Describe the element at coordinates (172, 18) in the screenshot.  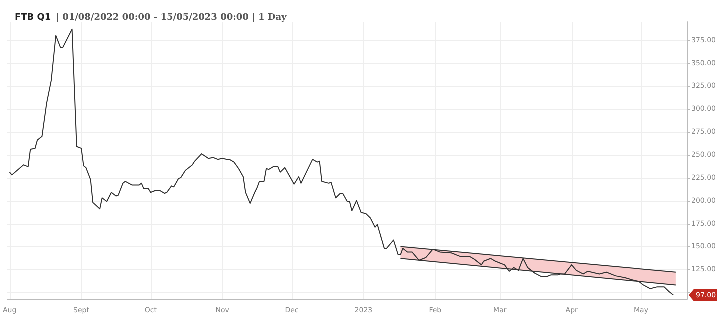
I see `chart-subtitle: | 01/08/2022 00:00 - 15/05/2023 00:00 | 1 Day` at that location.